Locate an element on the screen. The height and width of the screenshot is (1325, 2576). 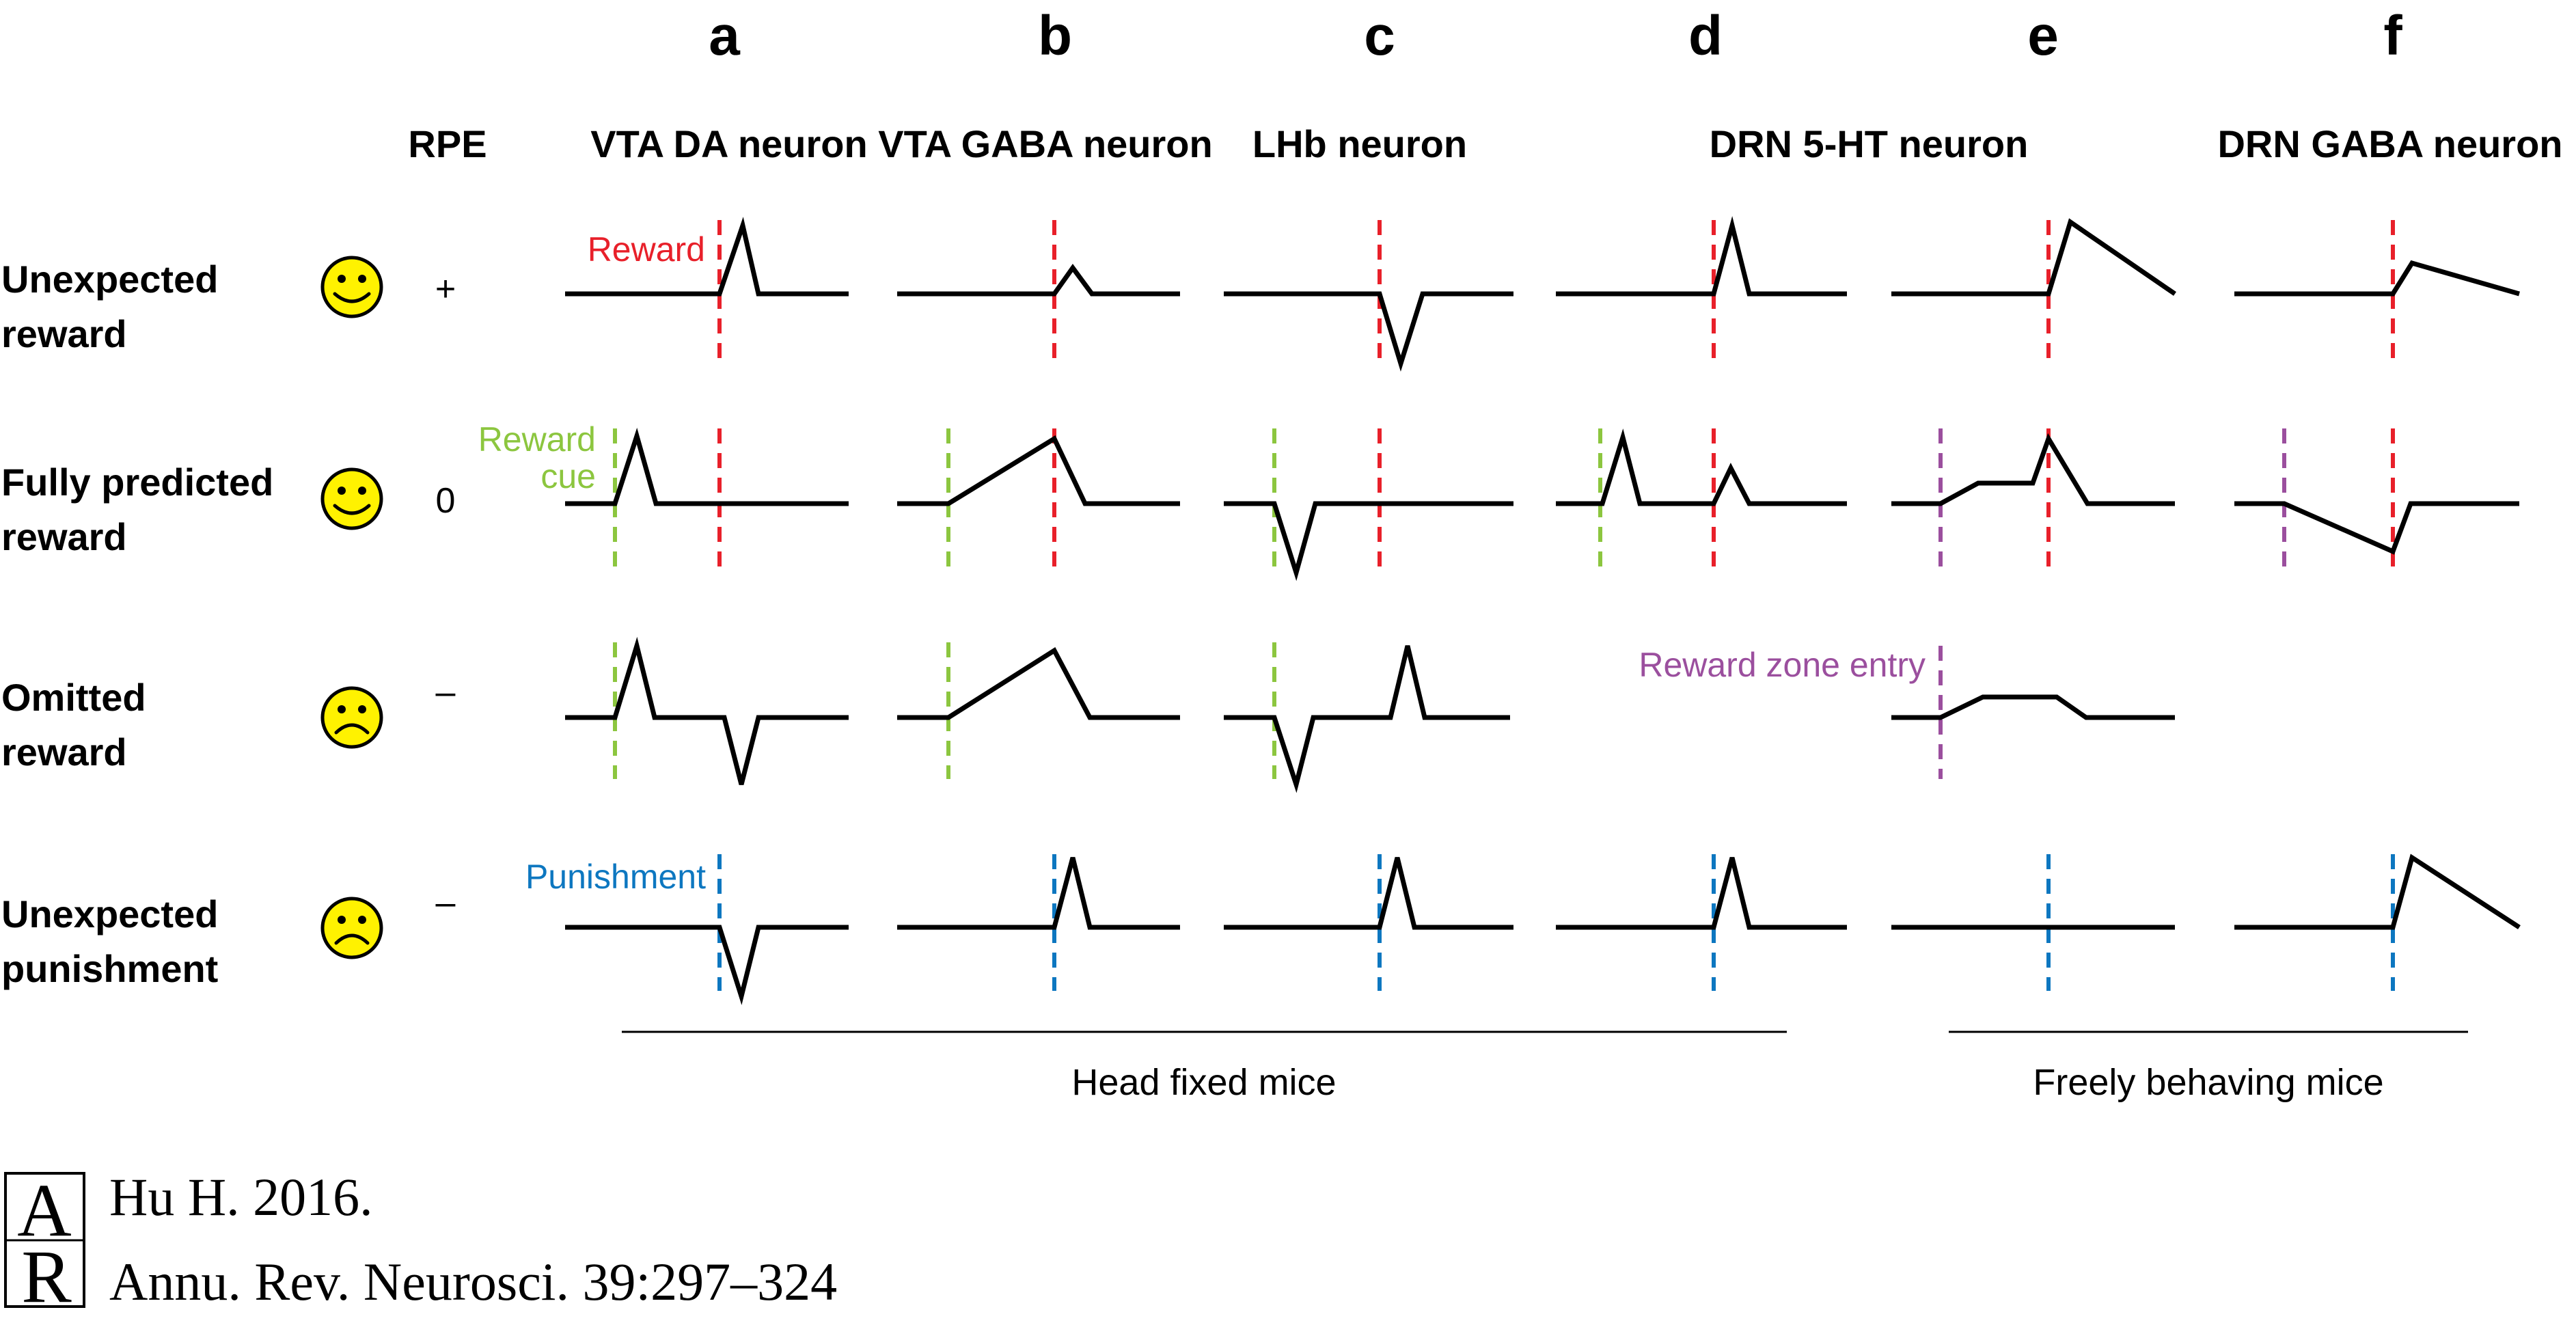
column-title-a: VTA DA neuron is located at coordinates (728, 143).